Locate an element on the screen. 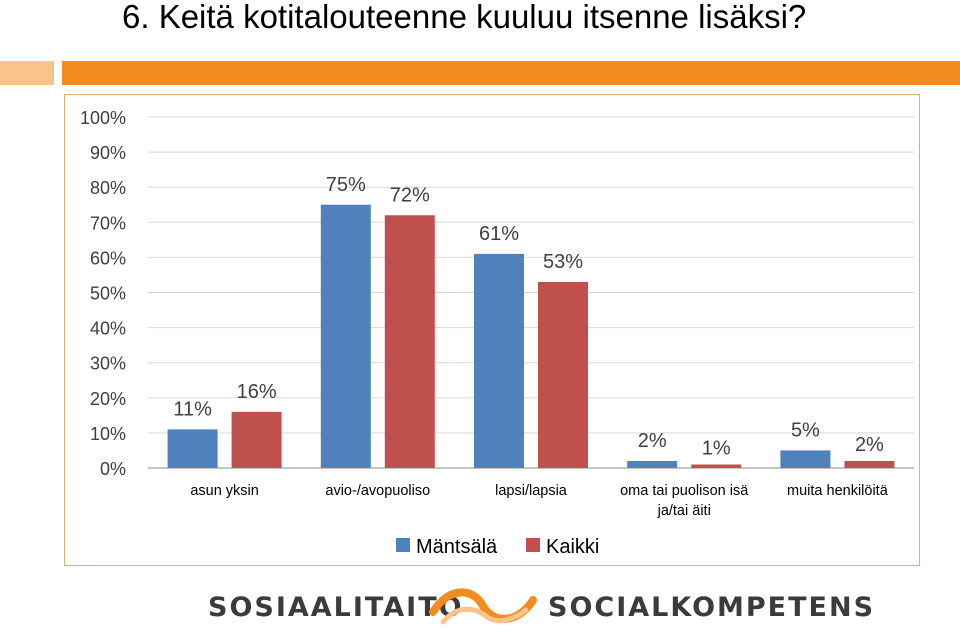 This screenshot has width=960, height=633. x-category-label: muita henkilöitä is located at coordinates (838, 491).